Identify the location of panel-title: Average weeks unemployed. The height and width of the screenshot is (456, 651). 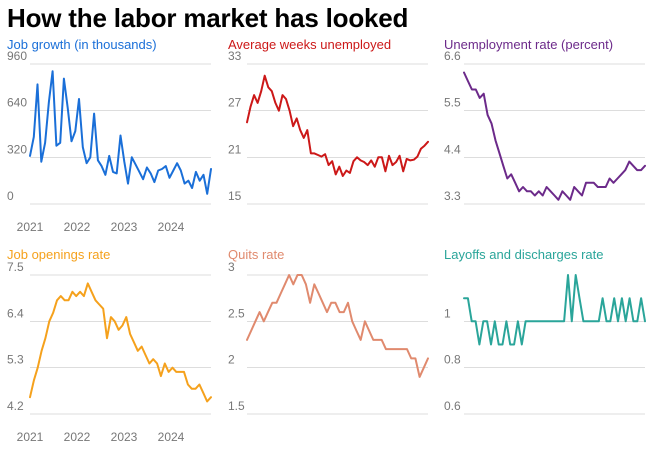
(309, 44).